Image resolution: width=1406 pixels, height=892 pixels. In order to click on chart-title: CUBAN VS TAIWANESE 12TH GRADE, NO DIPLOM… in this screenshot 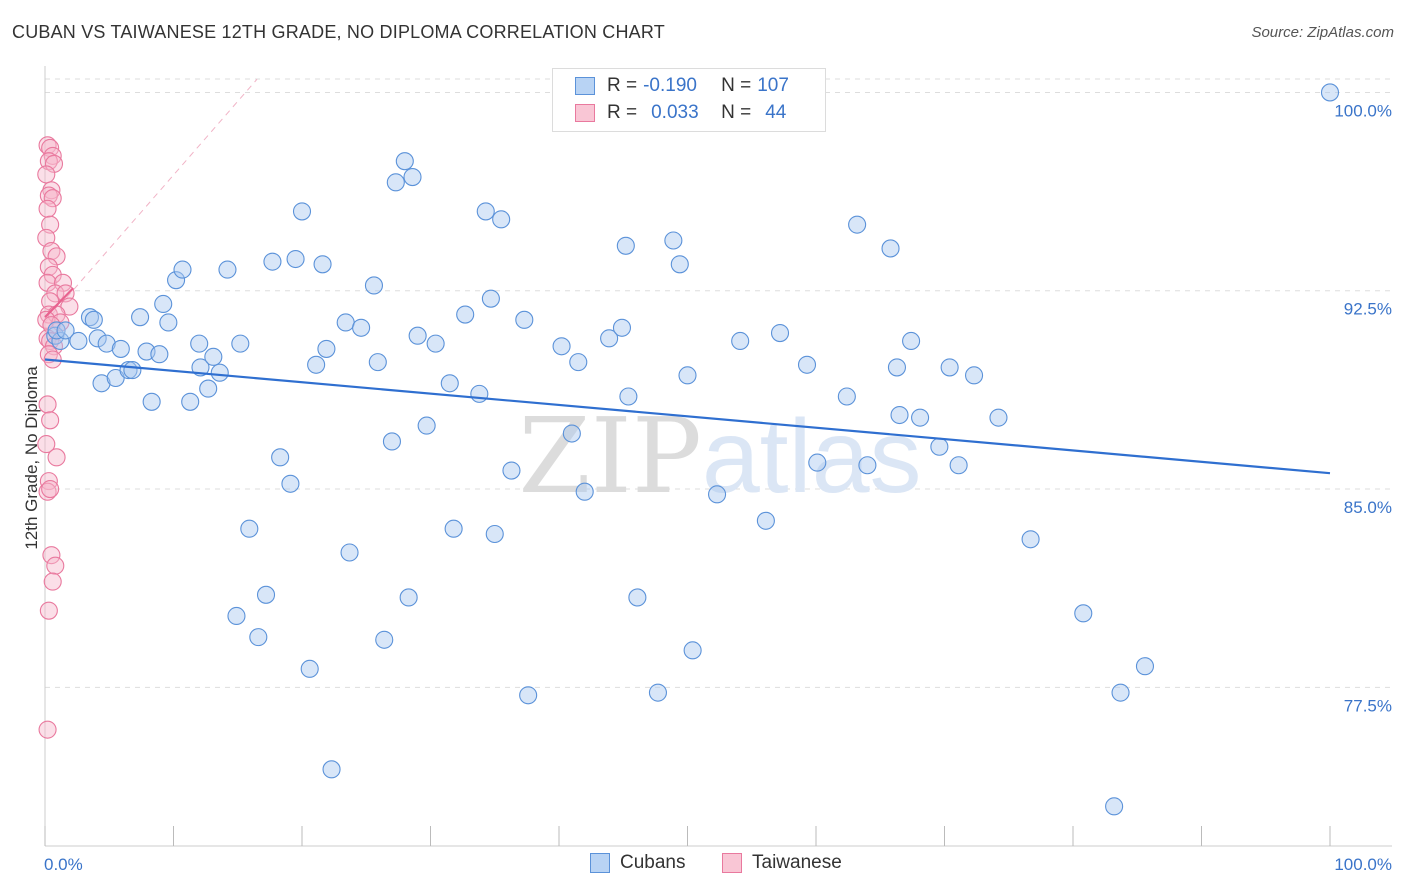, I will do `click(338, 32)`.